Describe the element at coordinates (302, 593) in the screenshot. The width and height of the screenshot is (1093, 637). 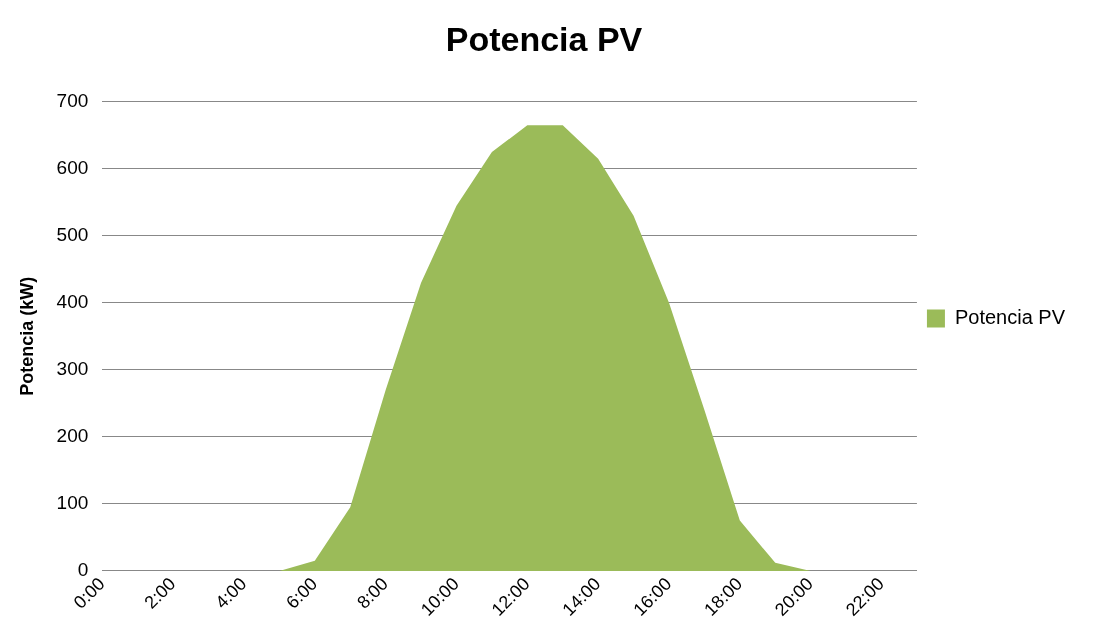
I see `x-tick-label: 6:00` at that location.